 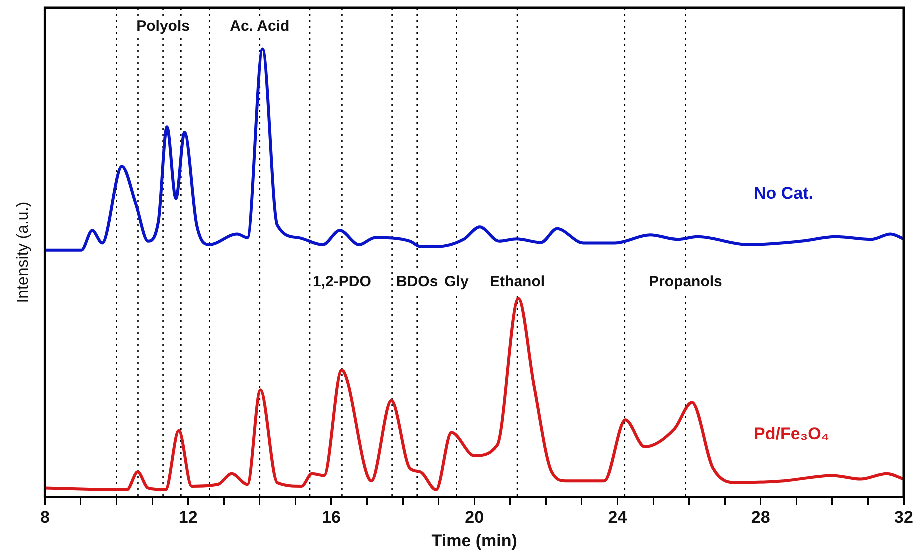 I want to click on x-axis-title: Time (min), so click(x=475, y=540).